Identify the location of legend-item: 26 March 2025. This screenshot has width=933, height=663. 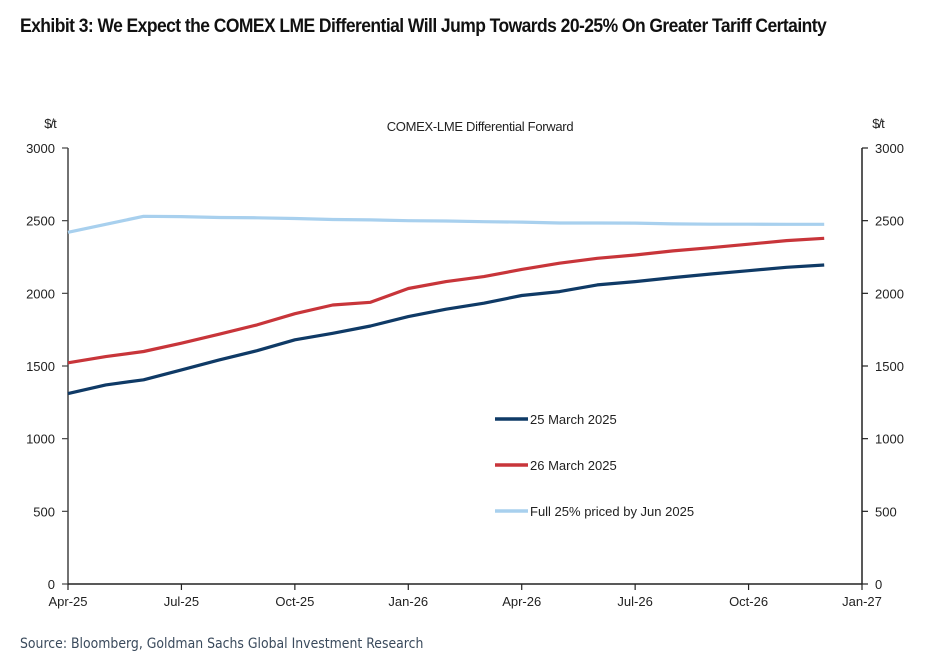
(556, 465).